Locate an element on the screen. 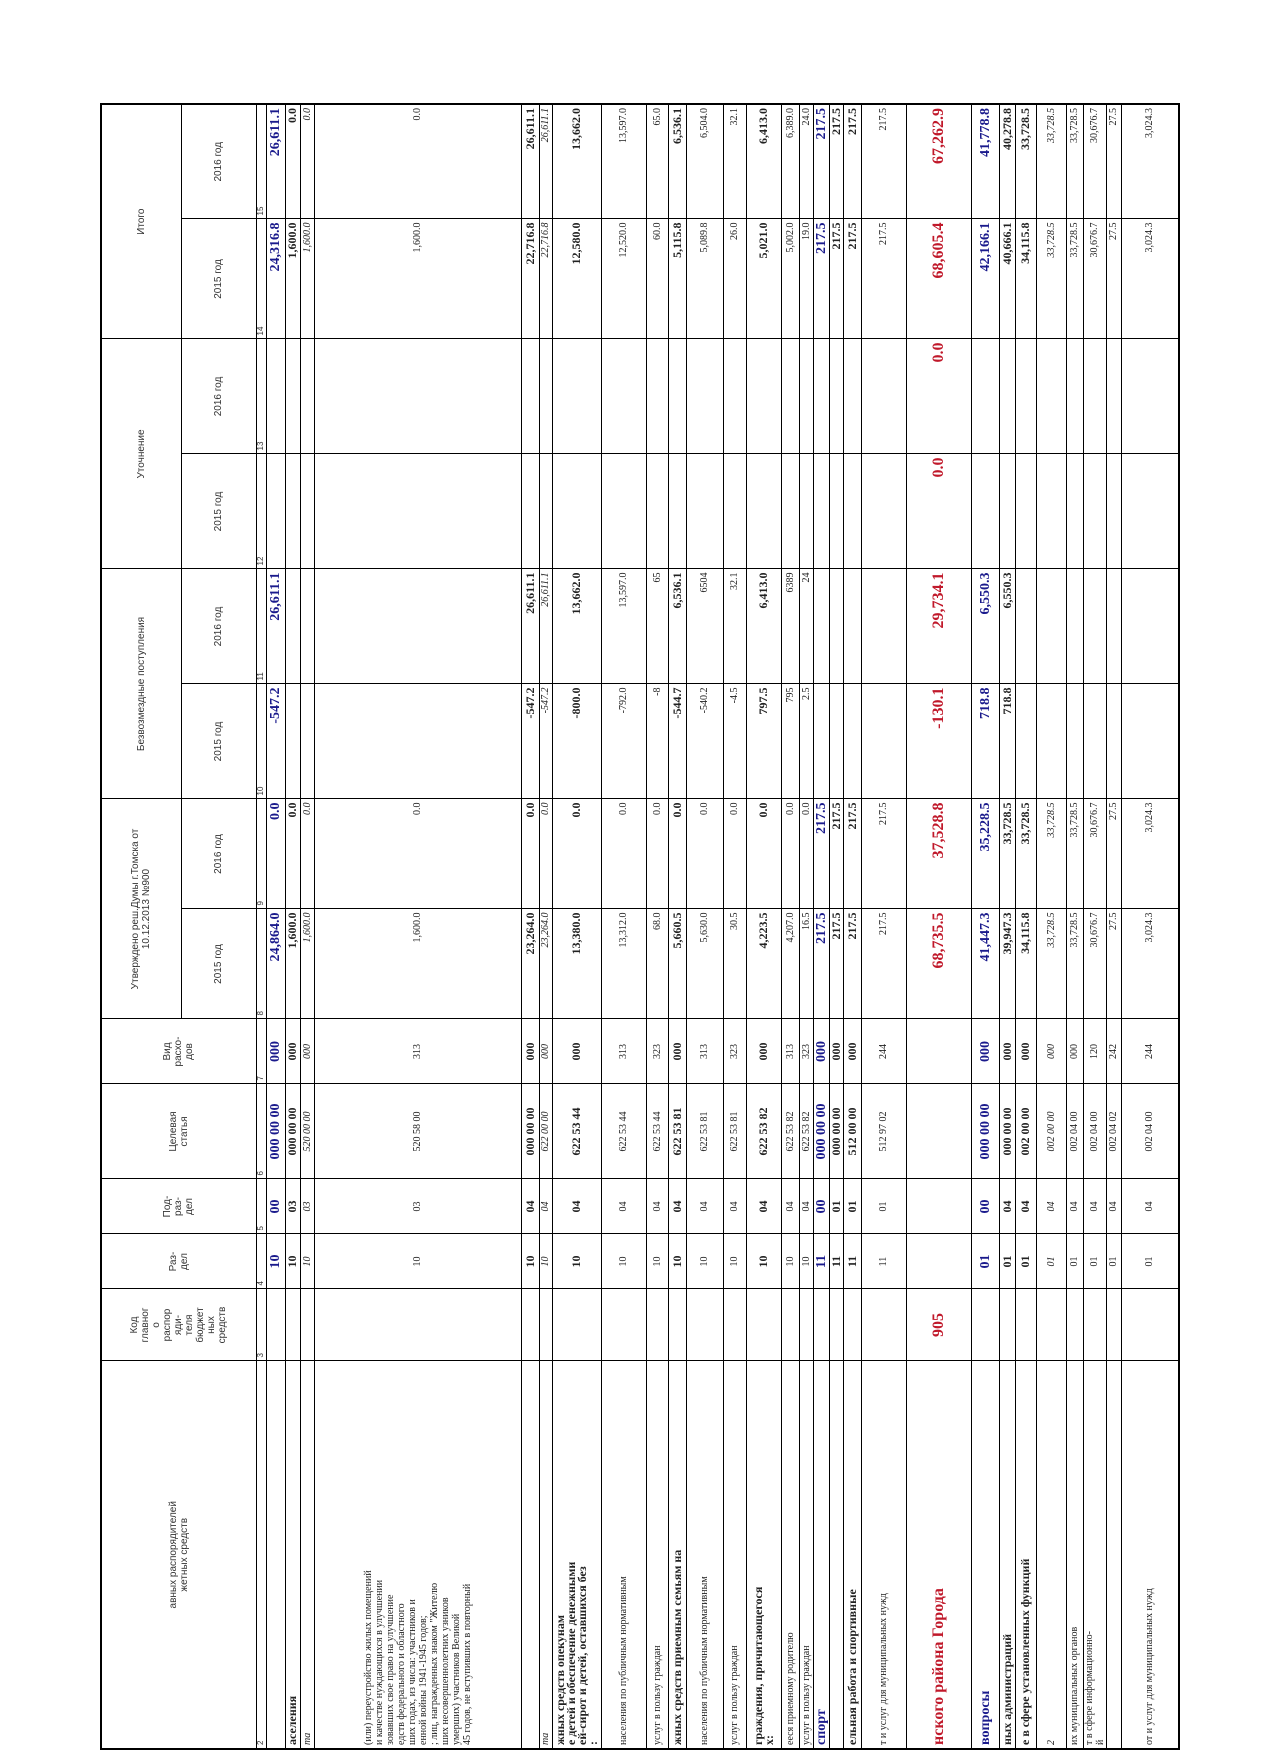 This screenshot has height=1750, width=1275. column-number: 7 is located at coordinates (261, 1051).